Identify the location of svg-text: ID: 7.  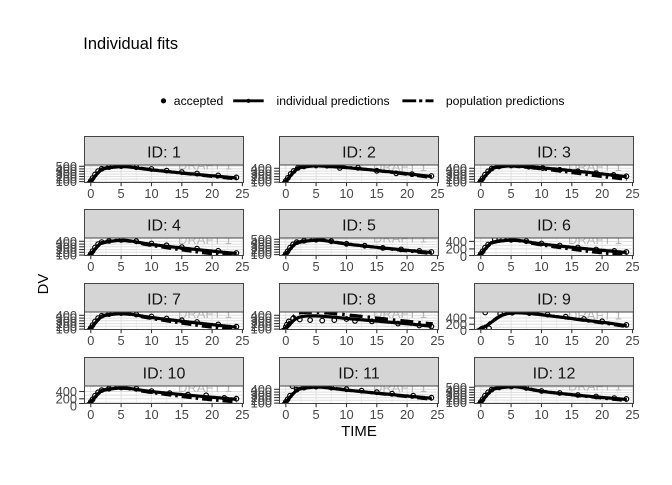
(164, 299).